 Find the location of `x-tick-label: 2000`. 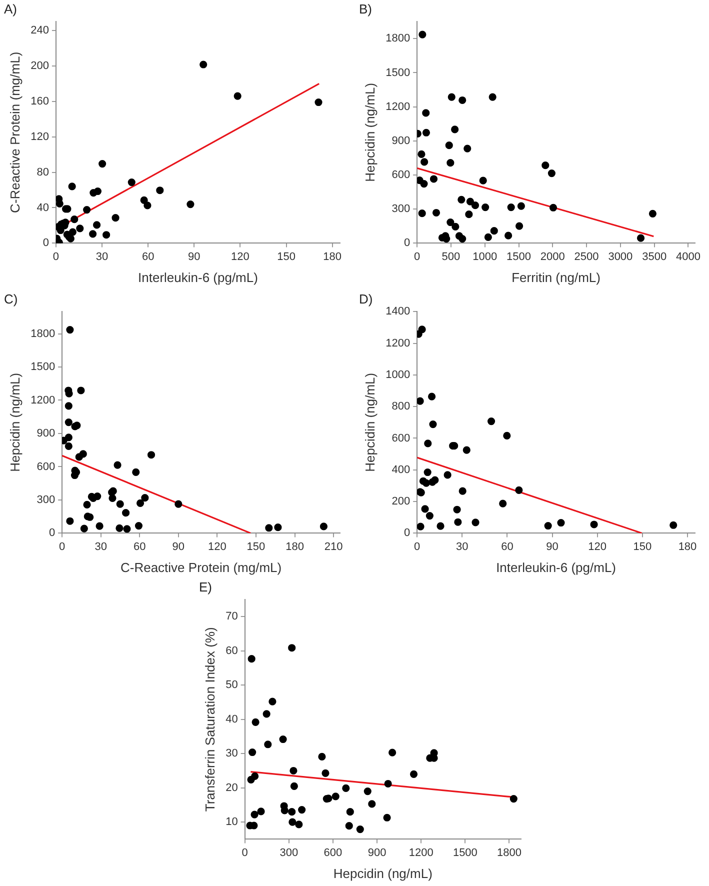

x-tick-label: 2000 is located at coordinates (552, 256).